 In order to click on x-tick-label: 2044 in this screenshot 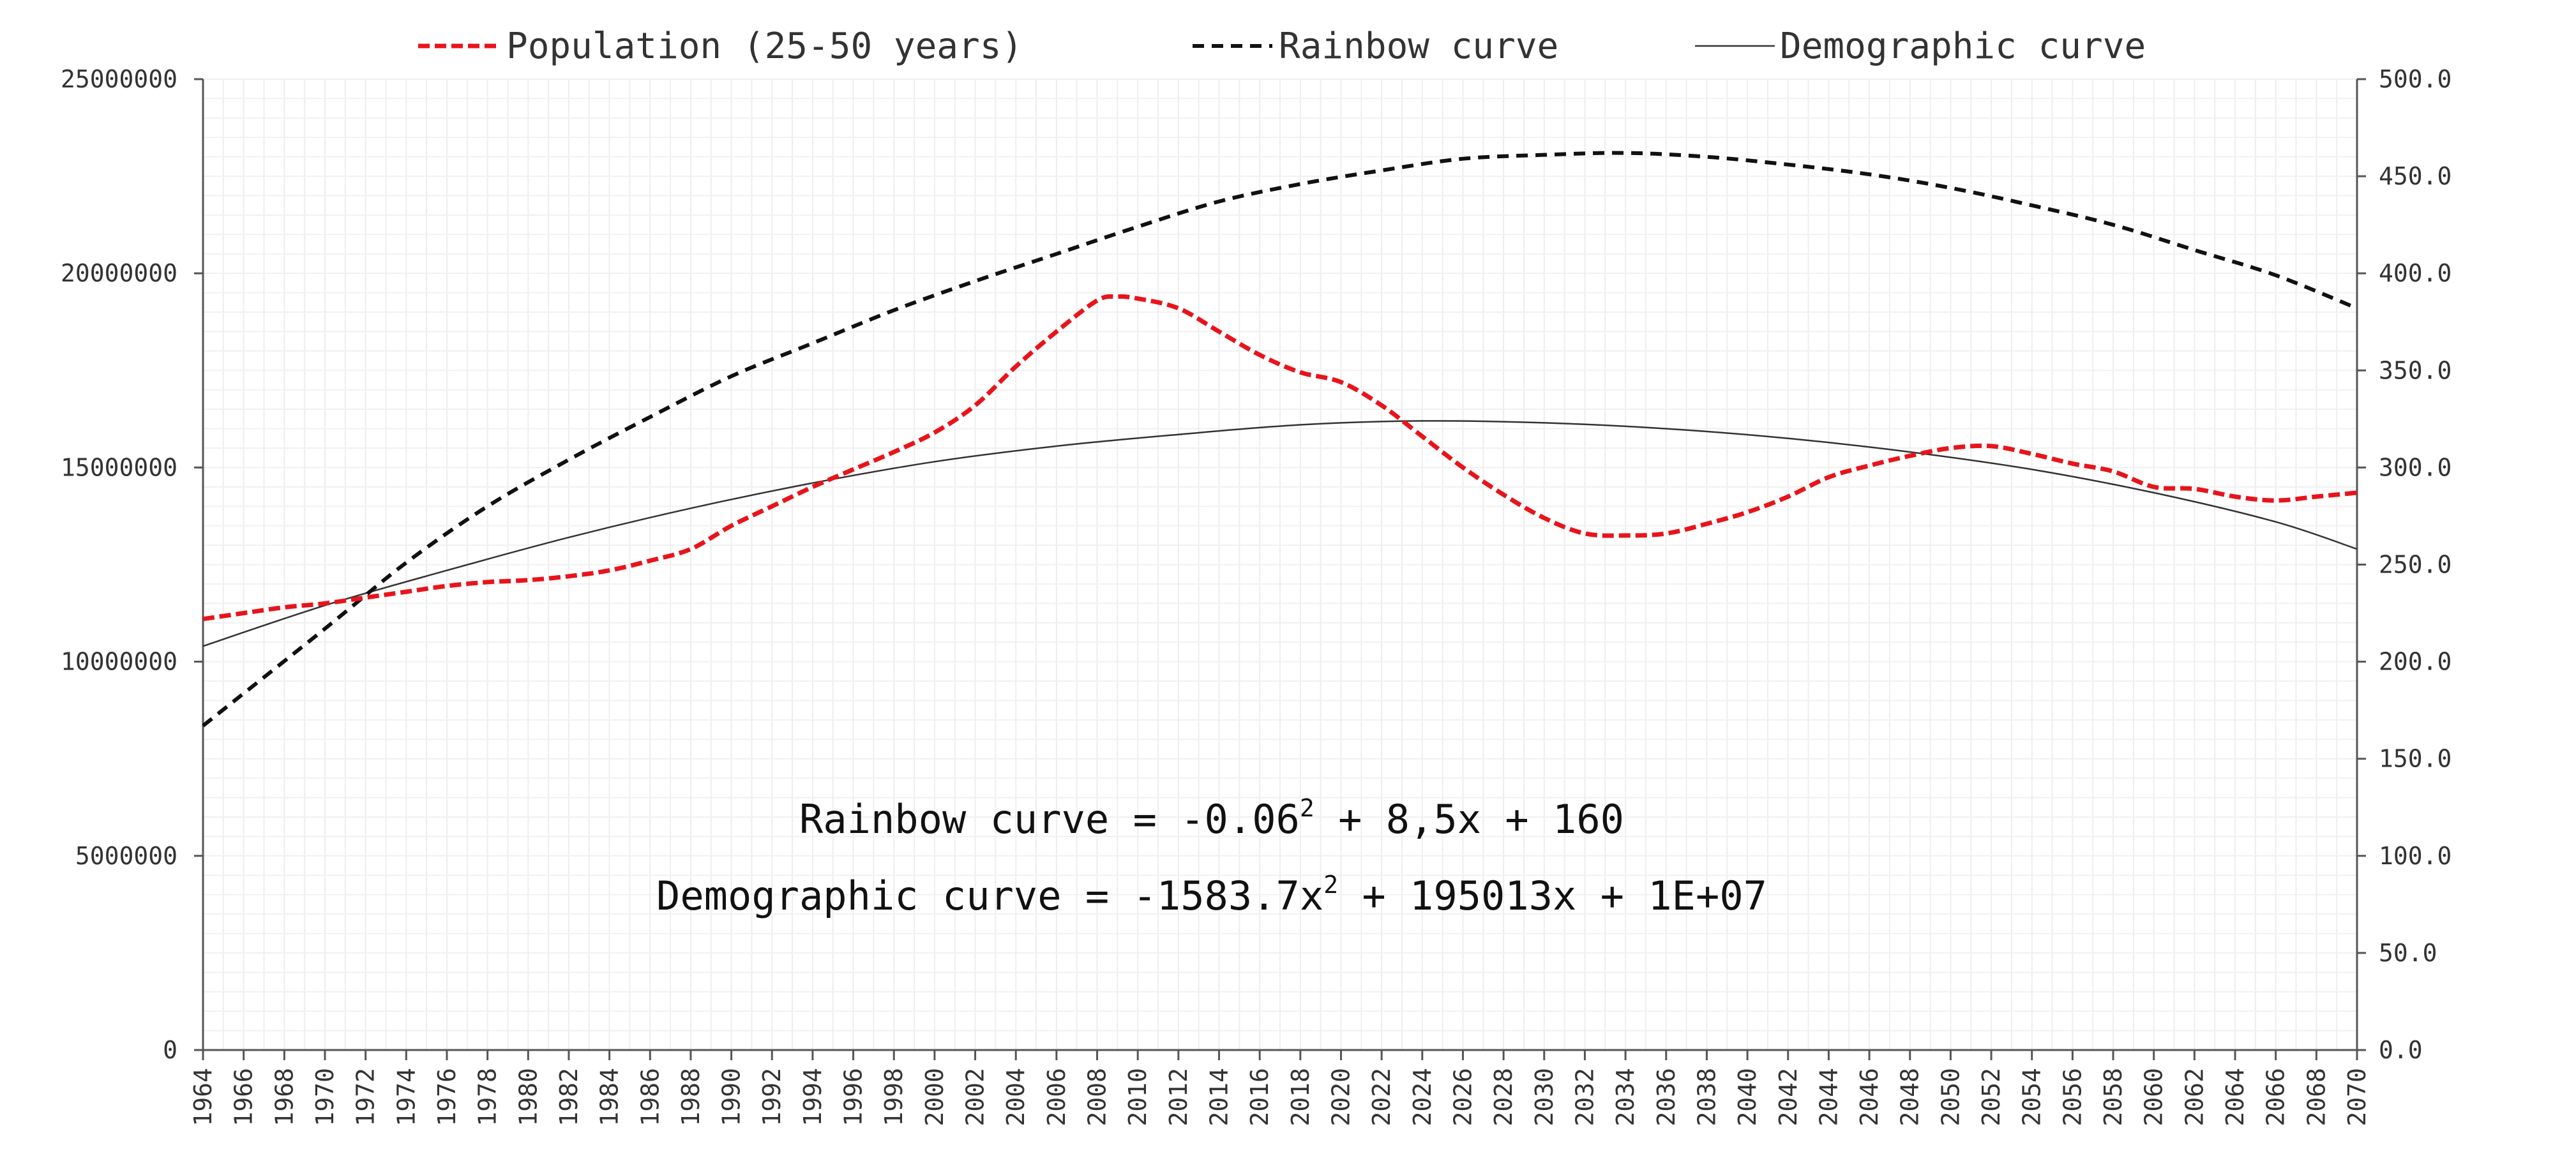, I will do `click(1828, 1097)`.